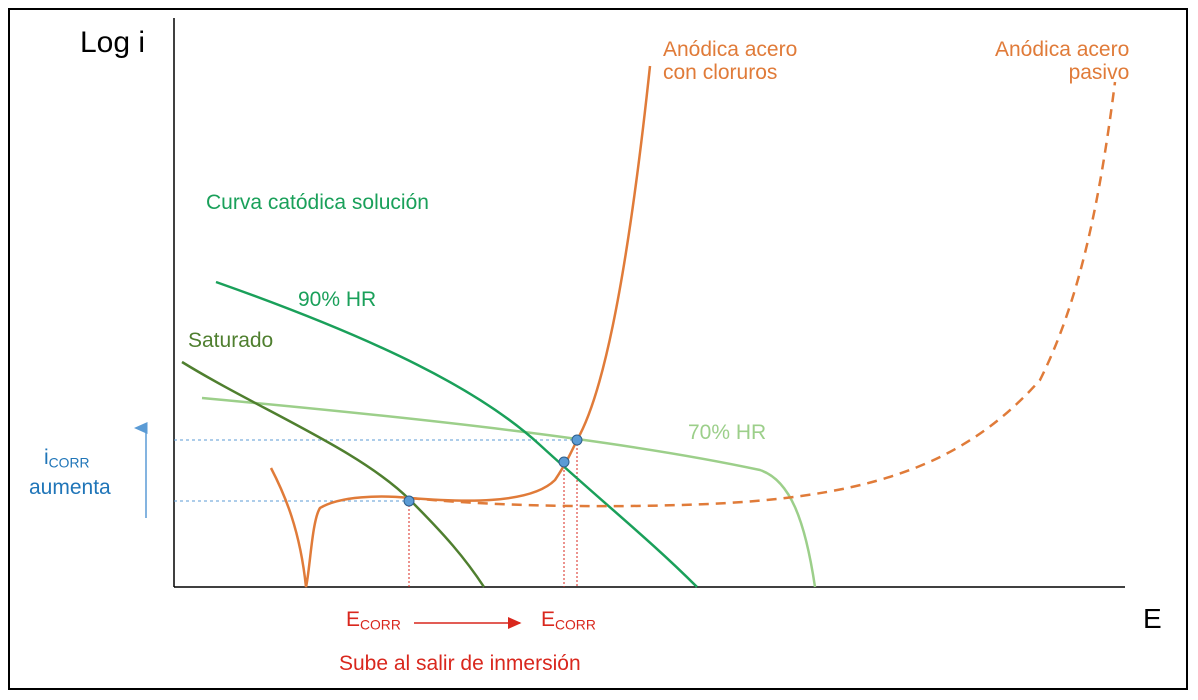 This screenshot has height=700, width=1198. What do you see at coordinates (1062, 61) in the screenshot?
I see `label-anodic-passive: Anódica acero pasivo` at bounding box center [1062, 61].